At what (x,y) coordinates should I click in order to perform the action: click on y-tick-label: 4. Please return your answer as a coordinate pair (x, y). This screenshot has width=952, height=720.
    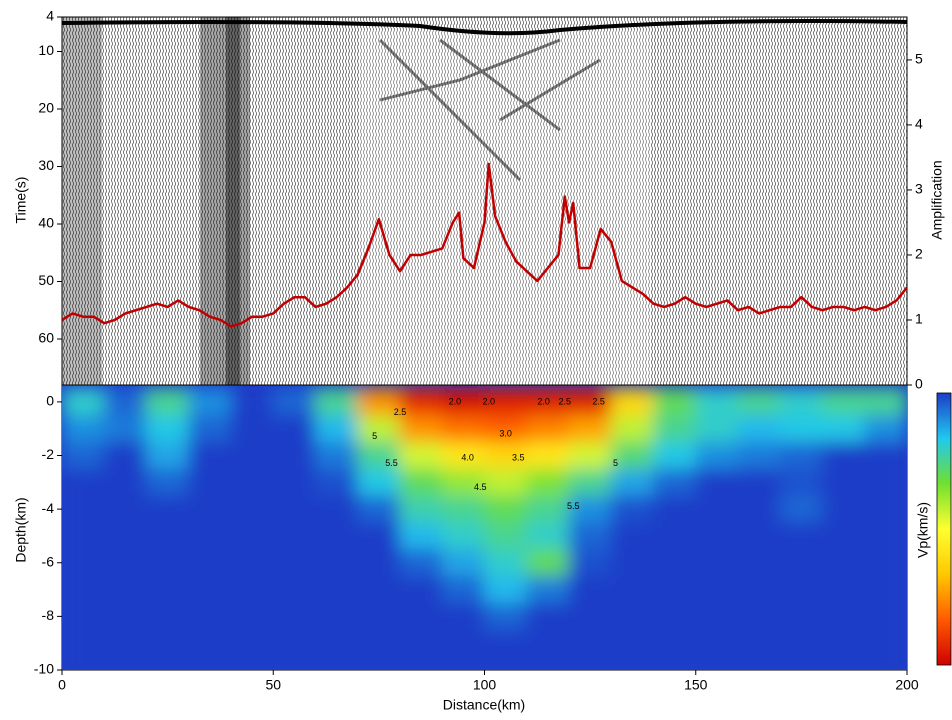
    Looking at the image, I should click on (50, 16).